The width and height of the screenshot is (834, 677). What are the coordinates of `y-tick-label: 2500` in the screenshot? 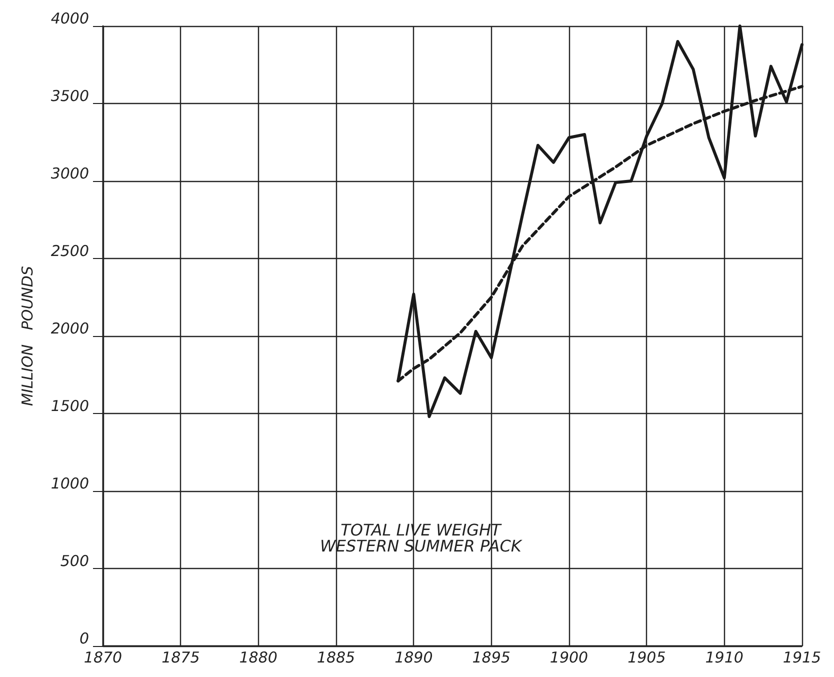 It's located at (69, 251).